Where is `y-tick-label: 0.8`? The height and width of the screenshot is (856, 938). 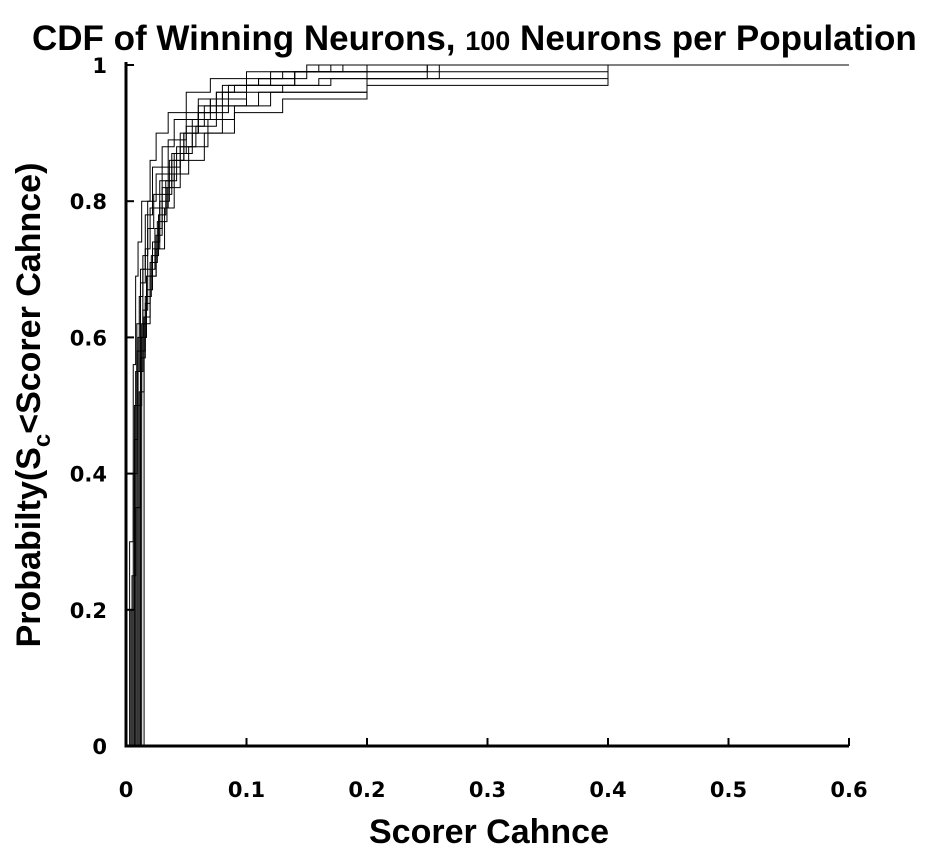
y-tick-label: 0.8 is located at coordinates (88, 202).